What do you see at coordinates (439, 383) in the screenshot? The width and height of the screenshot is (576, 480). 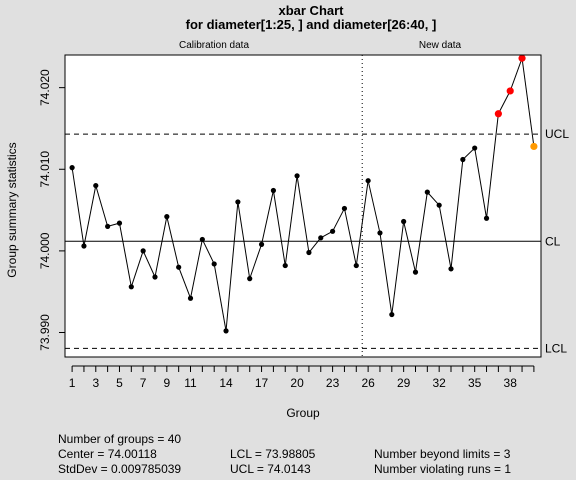 I see `x-tick-label: 32` at bounding box center [439, 383].